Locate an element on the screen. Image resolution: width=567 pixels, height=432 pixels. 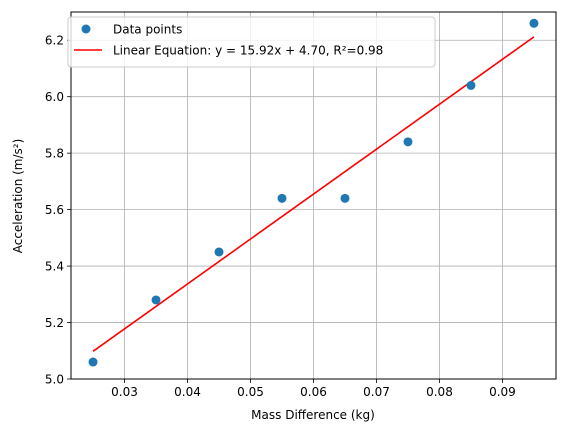
y-axis-label: Acceleration (m/s²) is located at coordinates (18, 196).